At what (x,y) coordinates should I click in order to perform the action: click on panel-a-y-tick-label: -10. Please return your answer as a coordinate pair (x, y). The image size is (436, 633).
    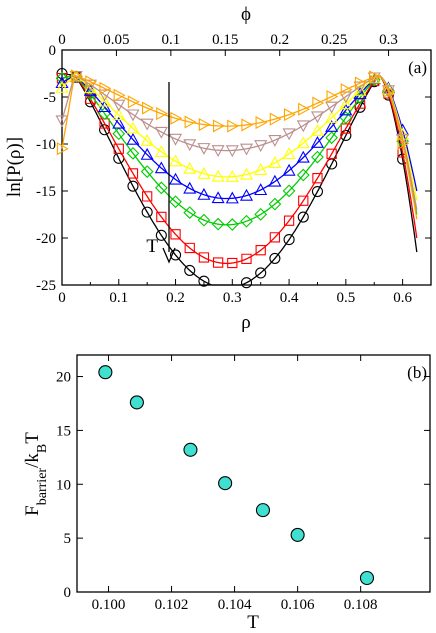
    Looking at the image, I should click on (46, 145).